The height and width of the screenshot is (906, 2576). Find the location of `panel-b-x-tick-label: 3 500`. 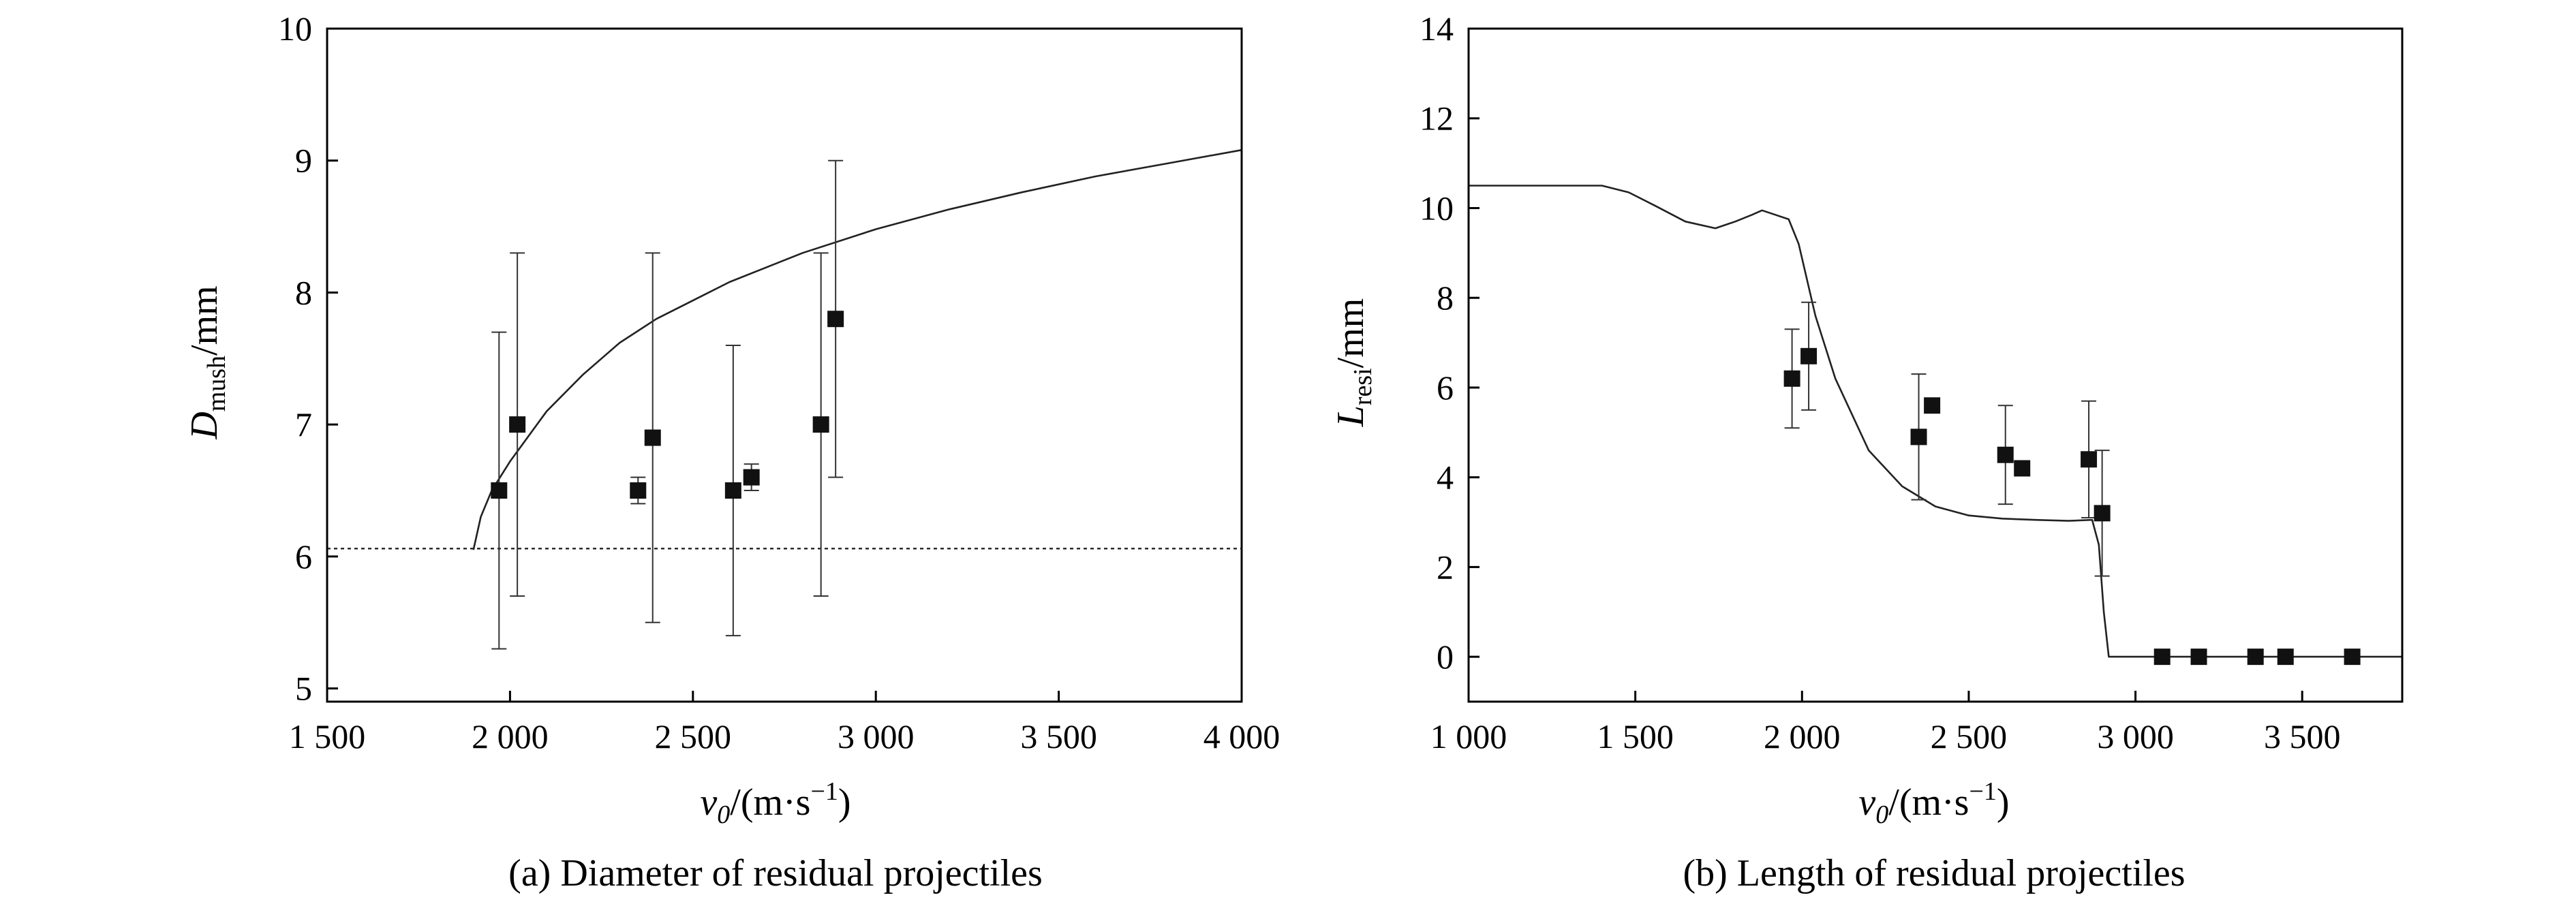

panel-b-x-tick-label: 3 500 is located at coordinates (2302, 736).